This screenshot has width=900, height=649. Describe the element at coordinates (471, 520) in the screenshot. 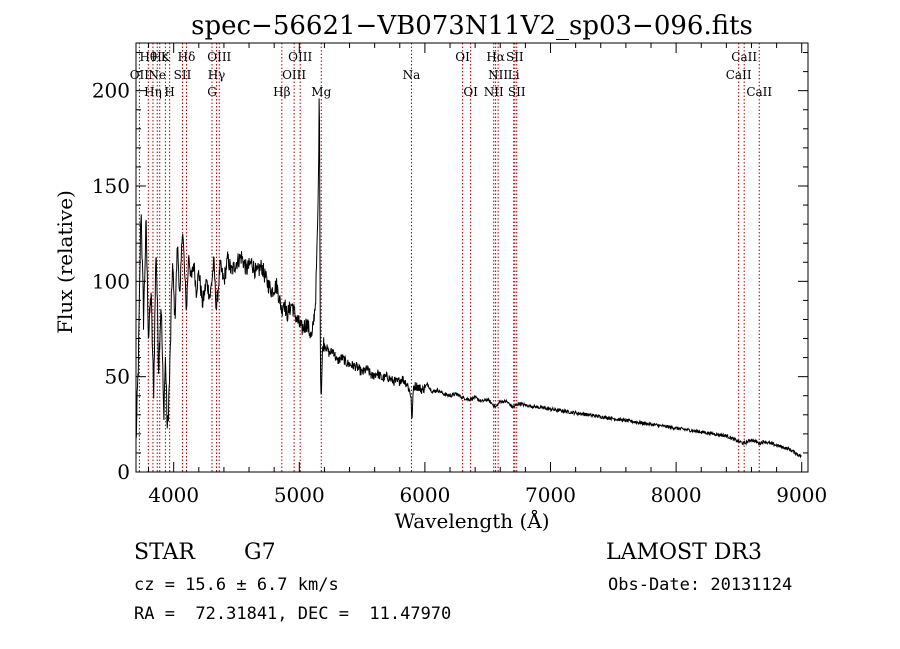

I see `x-axis-label: Wavelength (Å)` at that location.